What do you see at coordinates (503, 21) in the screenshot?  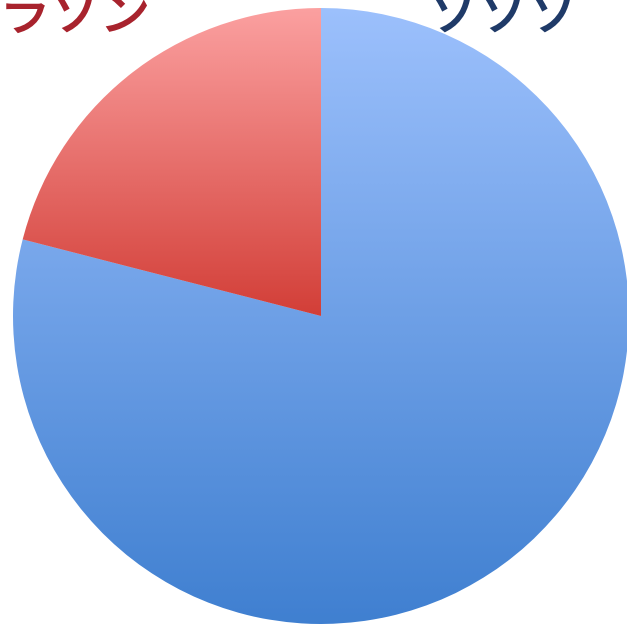 I see `title-fragment-right: ソソソ` at bounding box center [503, 21].